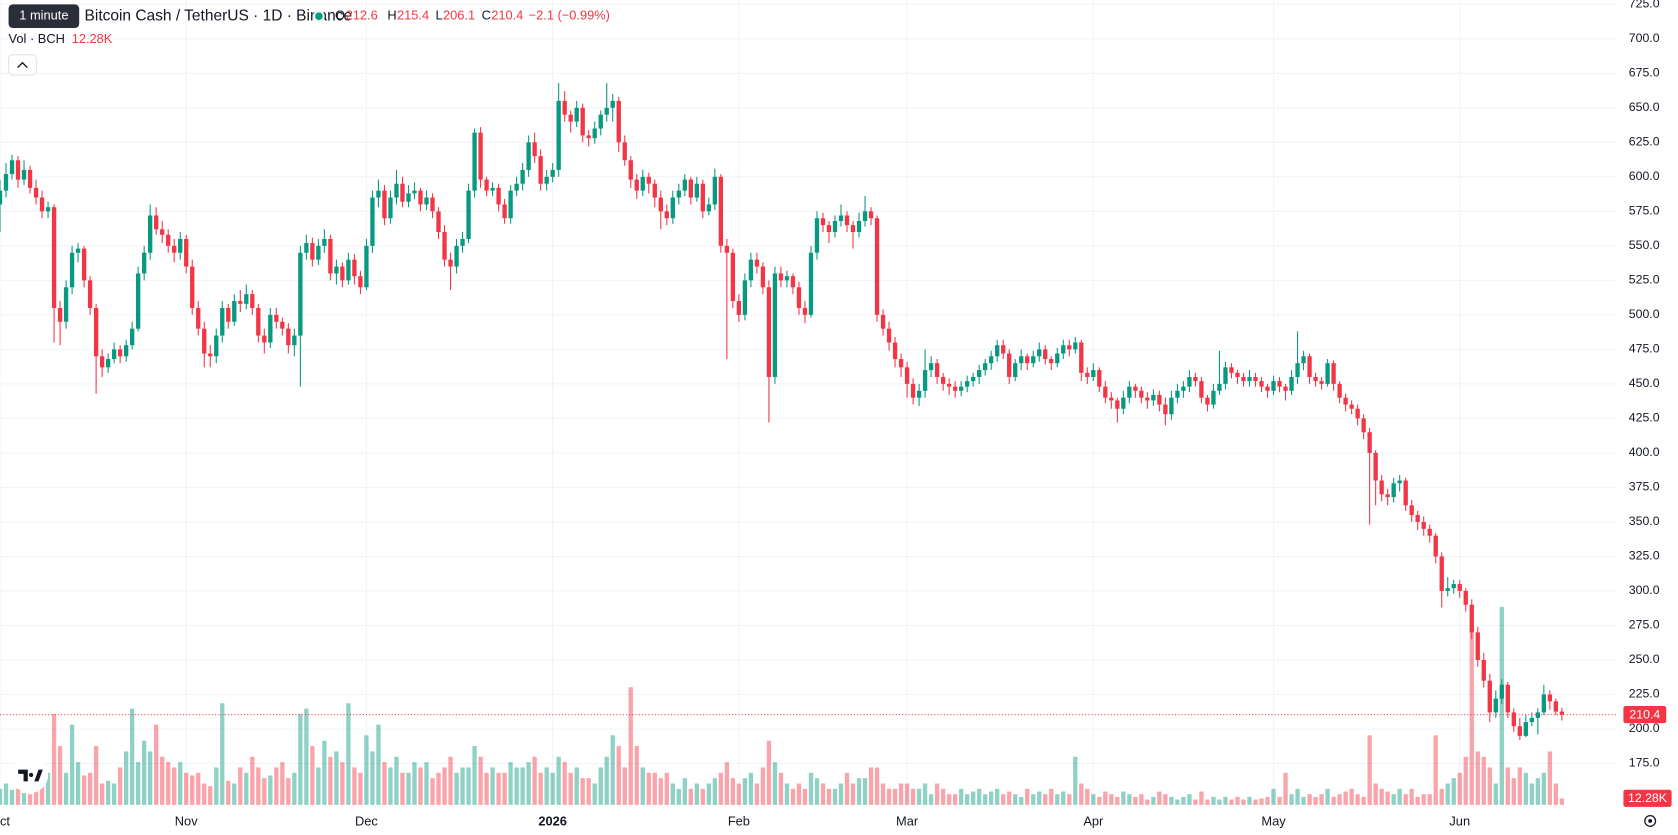 This screenshot has width=1678, height=835. Describe the element at coordinates (1644, 142) in the screenshot. I see `y-tick-label: 625.0` at that location.